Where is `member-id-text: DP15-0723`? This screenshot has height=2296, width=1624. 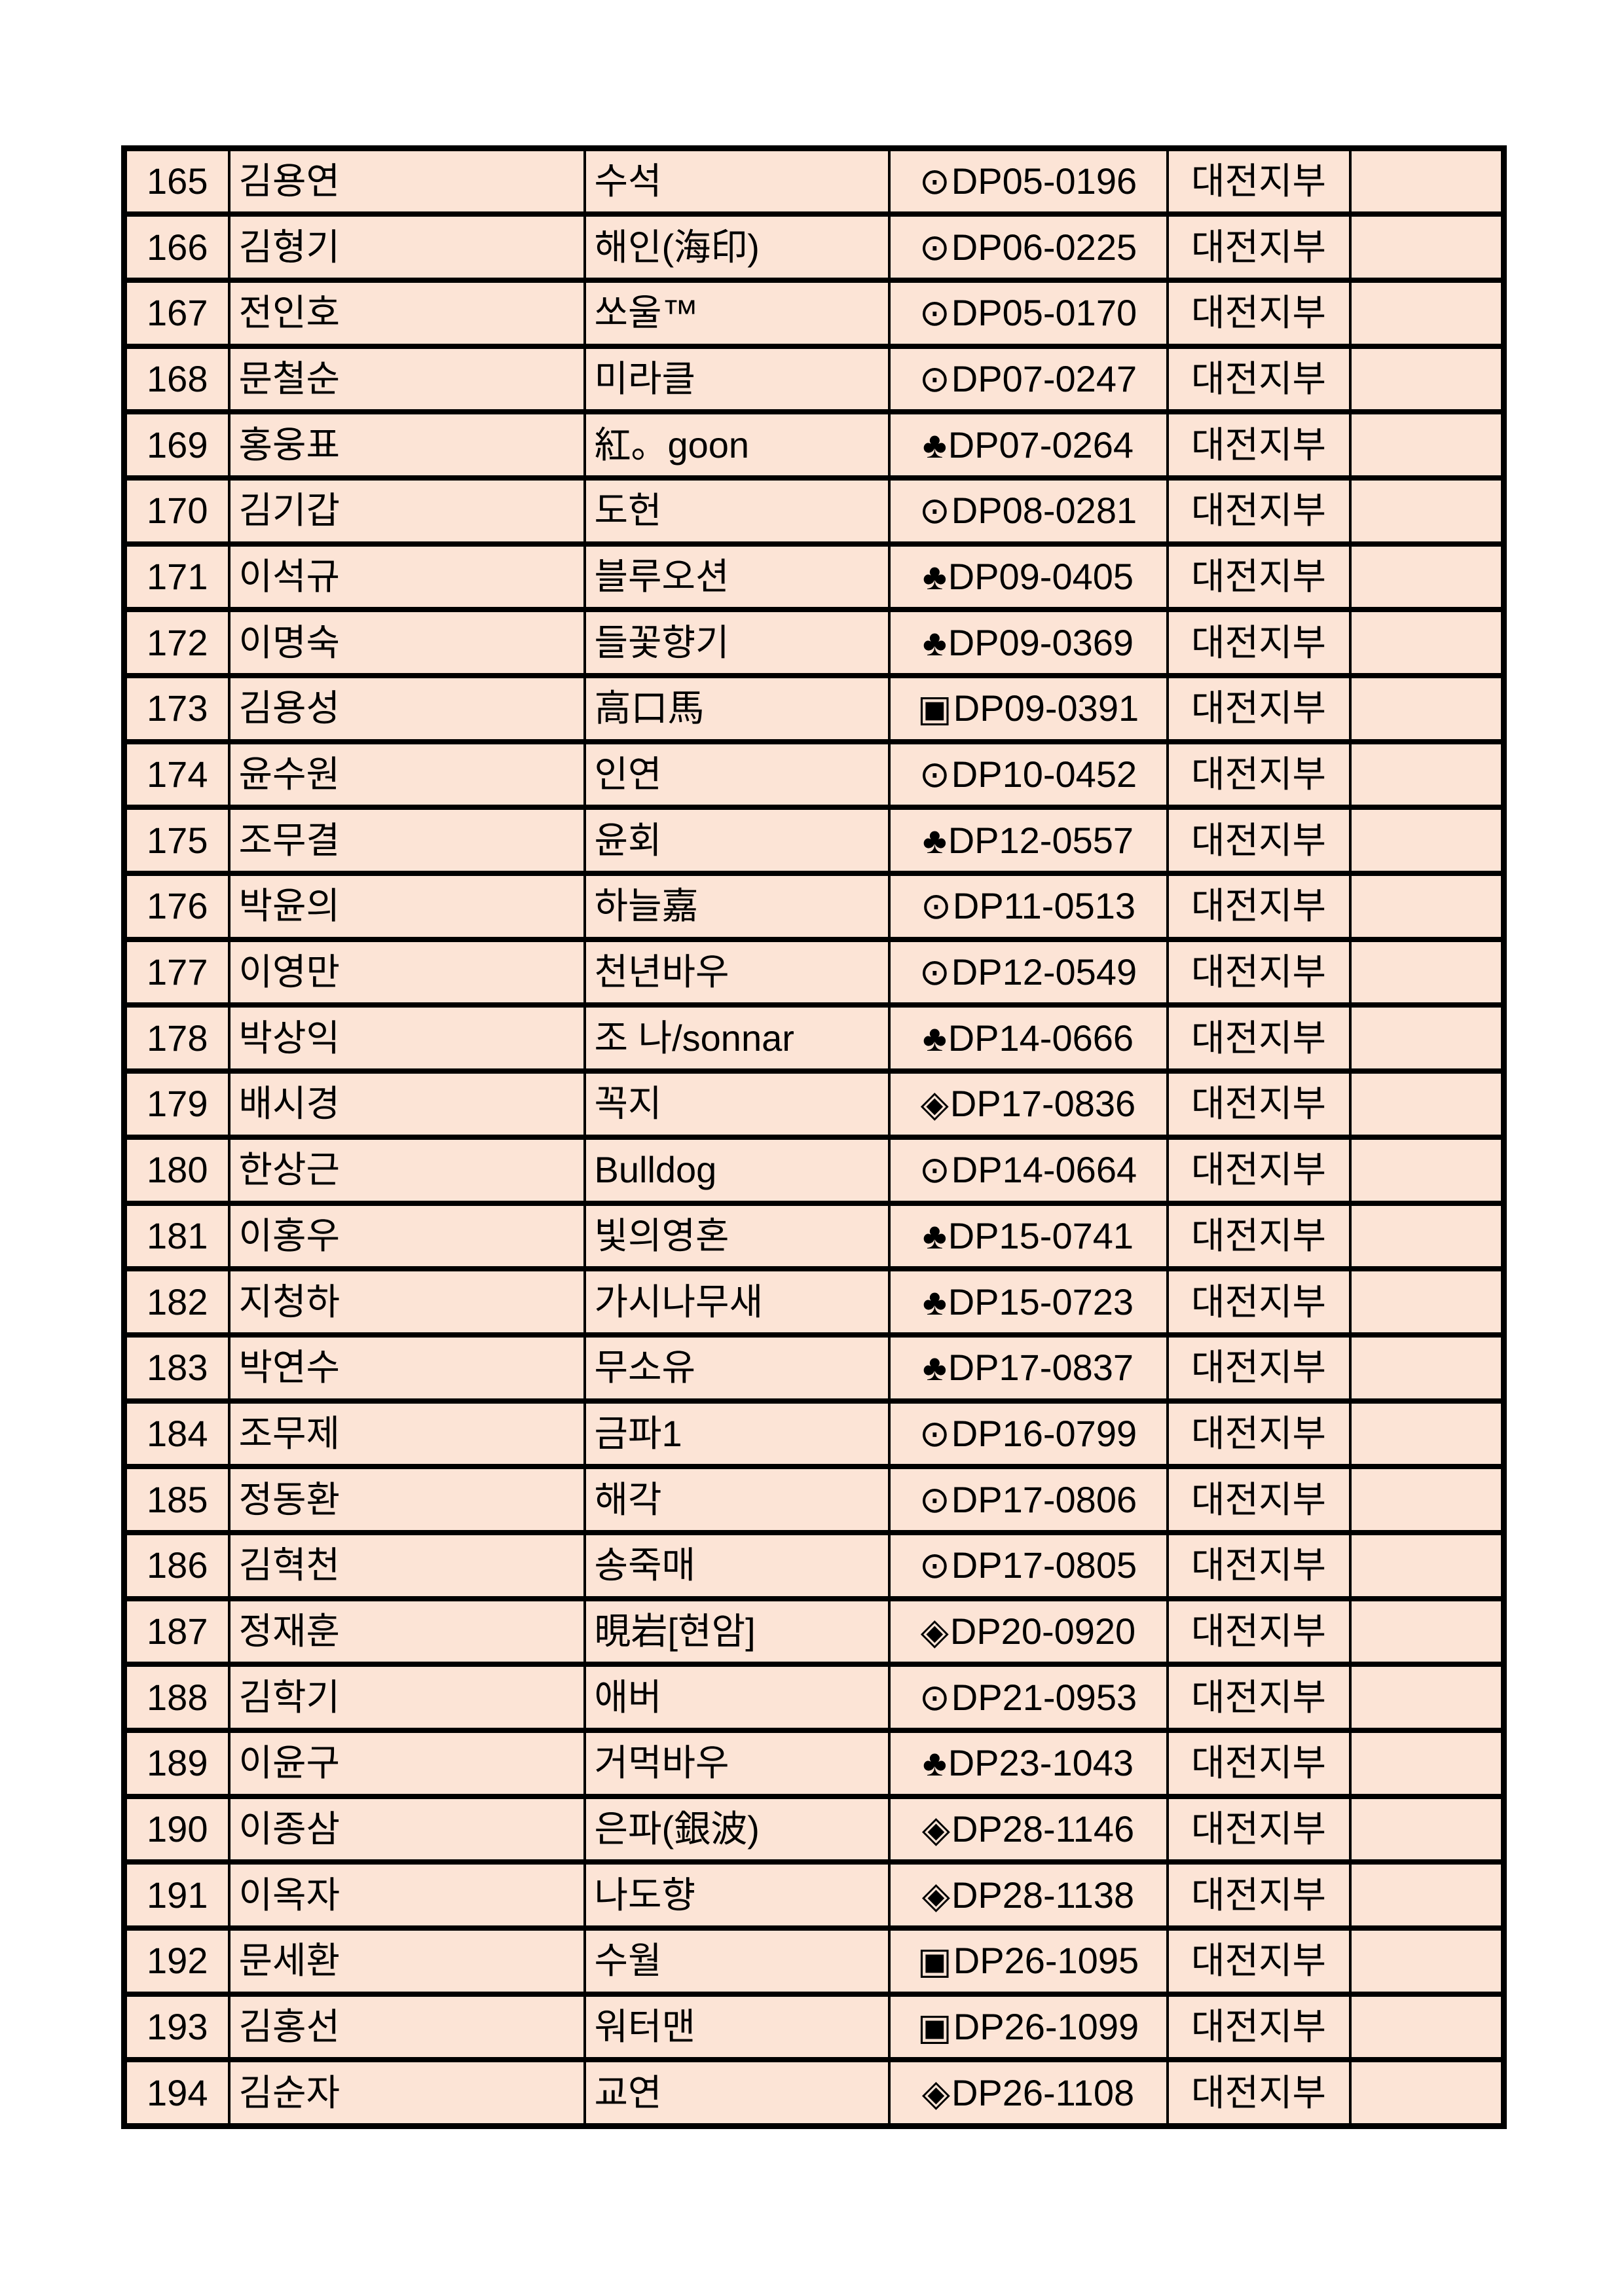
member-id-text: DP15-0723 is located at coordinates (1041, 1301).